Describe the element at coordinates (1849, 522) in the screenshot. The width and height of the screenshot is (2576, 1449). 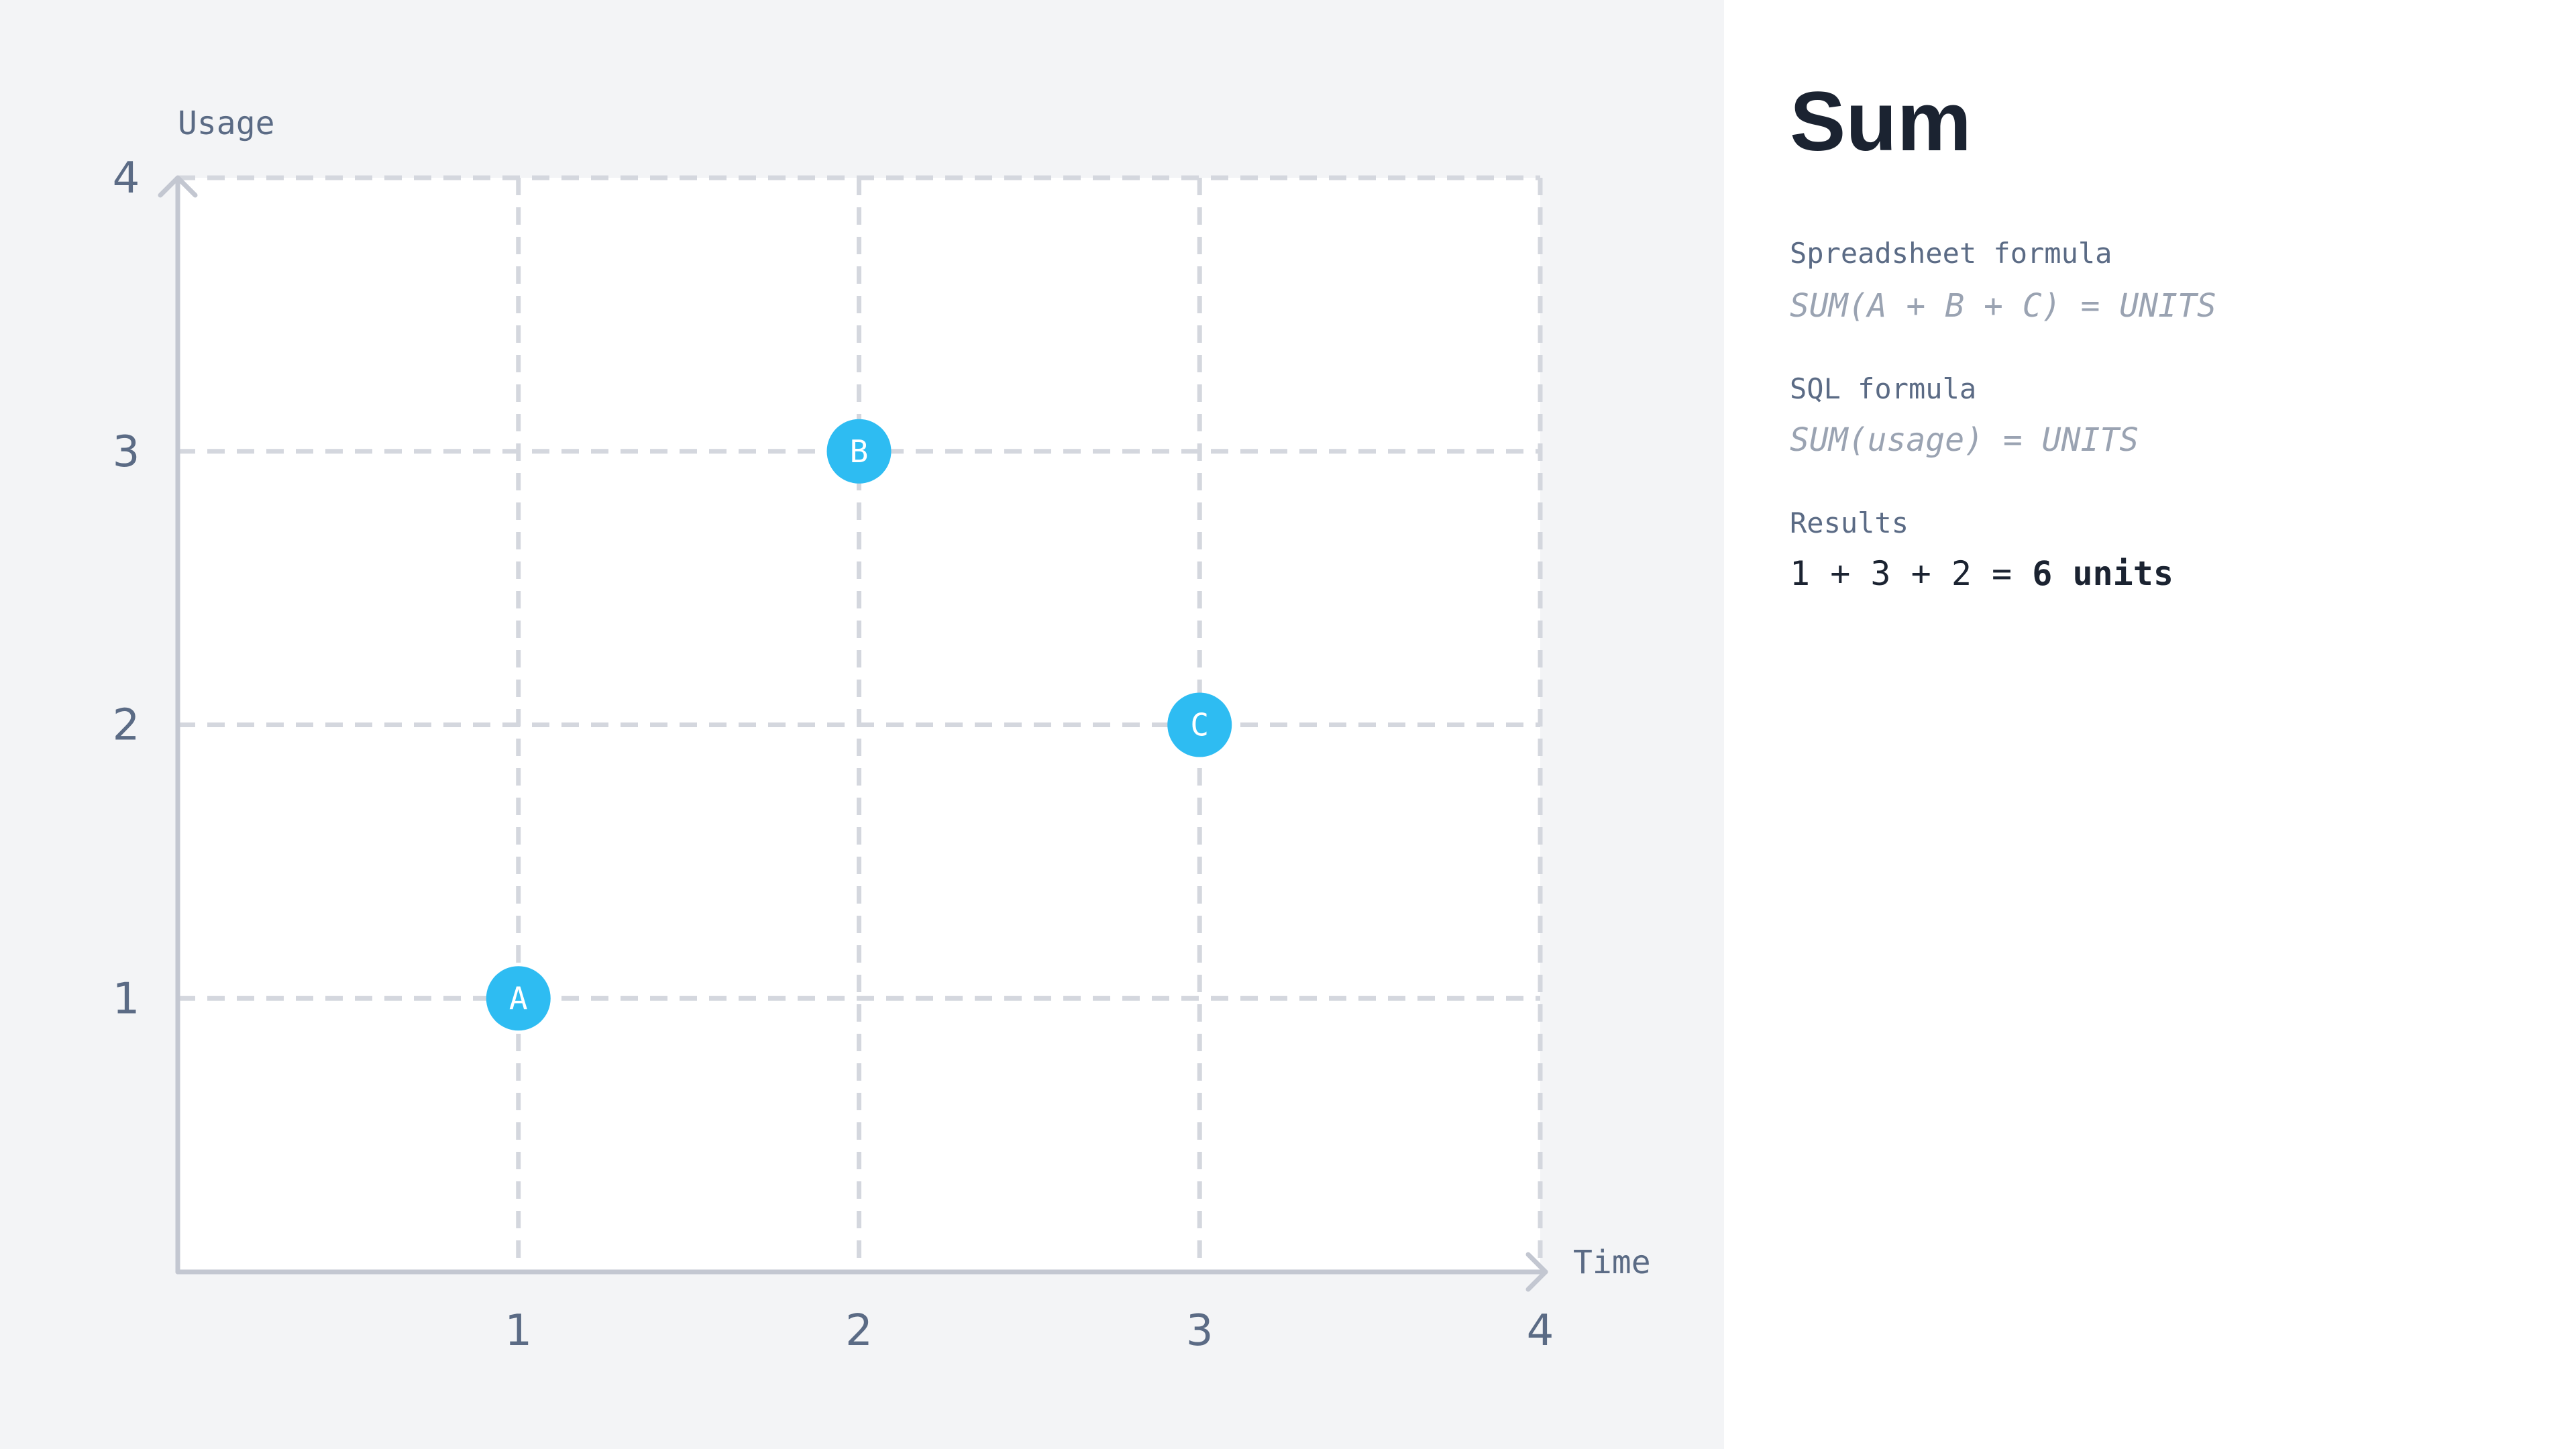
I see `results-label: Results` at that location.